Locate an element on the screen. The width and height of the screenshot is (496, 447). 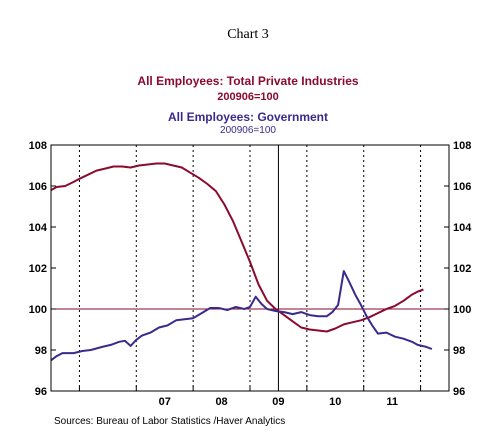
x-axis-ticks: 07 08 09 10 11 is located at coordinates (250, 397).